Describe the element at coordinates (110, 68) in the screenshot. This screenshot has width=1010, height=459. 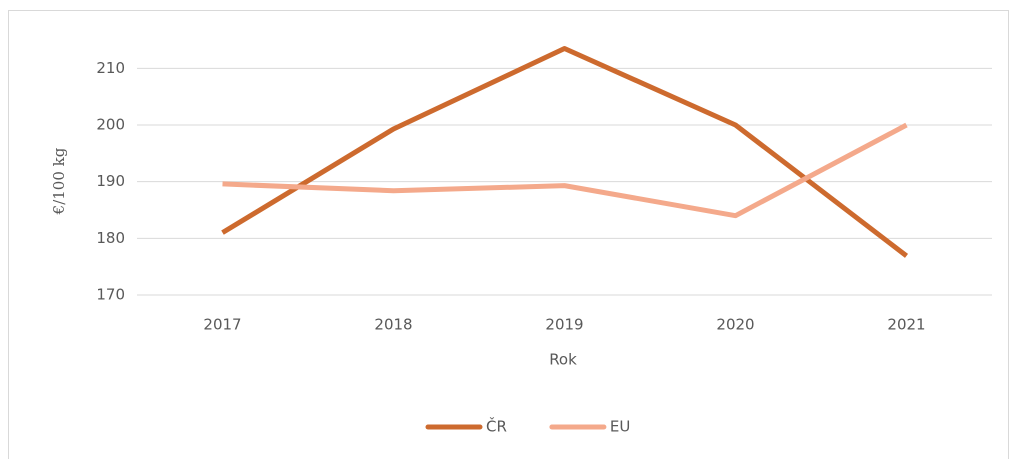
I see `y-tick-label: 210` at that location.